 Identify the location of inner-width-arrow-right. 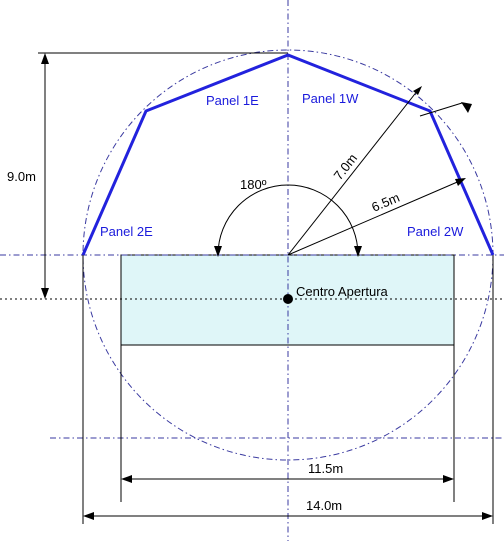
(448, 479).